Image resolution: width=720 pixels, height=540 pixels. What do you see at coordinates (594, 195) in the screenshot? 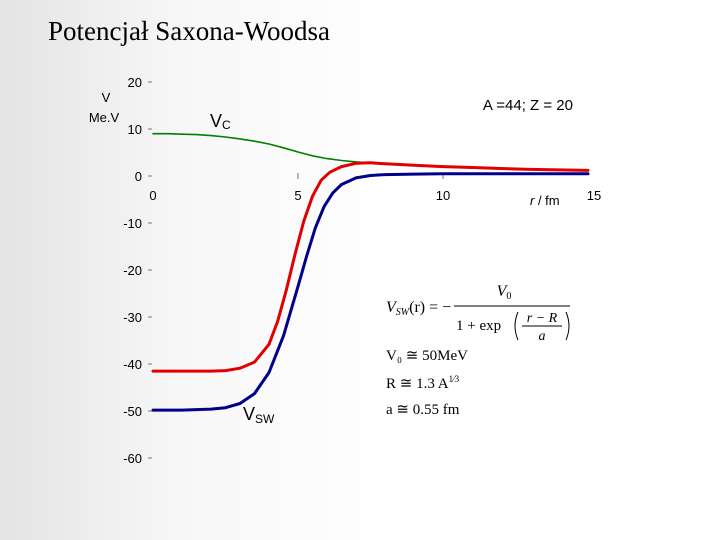
I see `x-tick-label: 15` at bounding box center [594, 195].